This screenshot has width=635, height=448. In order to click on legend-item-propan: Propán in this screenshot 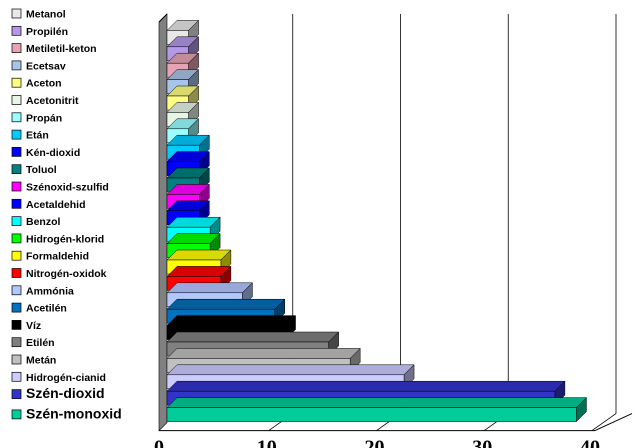, I will do `click(36, 118)`.